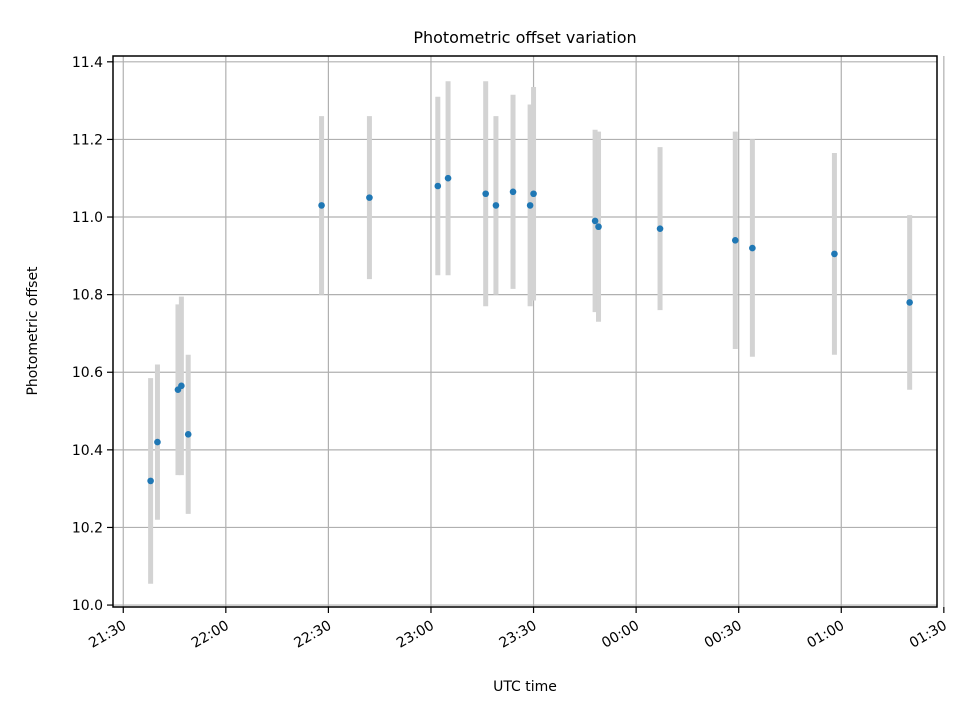  I want to click on chart-title: Photometric offset variation, so click(524, 37).